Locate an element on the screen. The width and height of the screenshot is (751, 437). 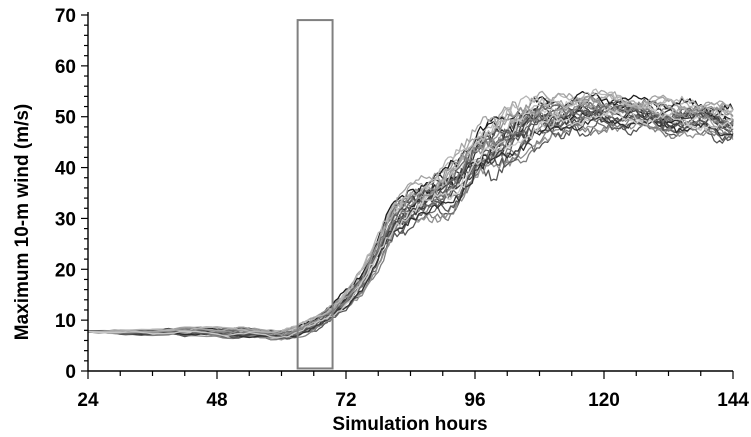
x-tick-label: 72 is located at coordinates (345, 400).